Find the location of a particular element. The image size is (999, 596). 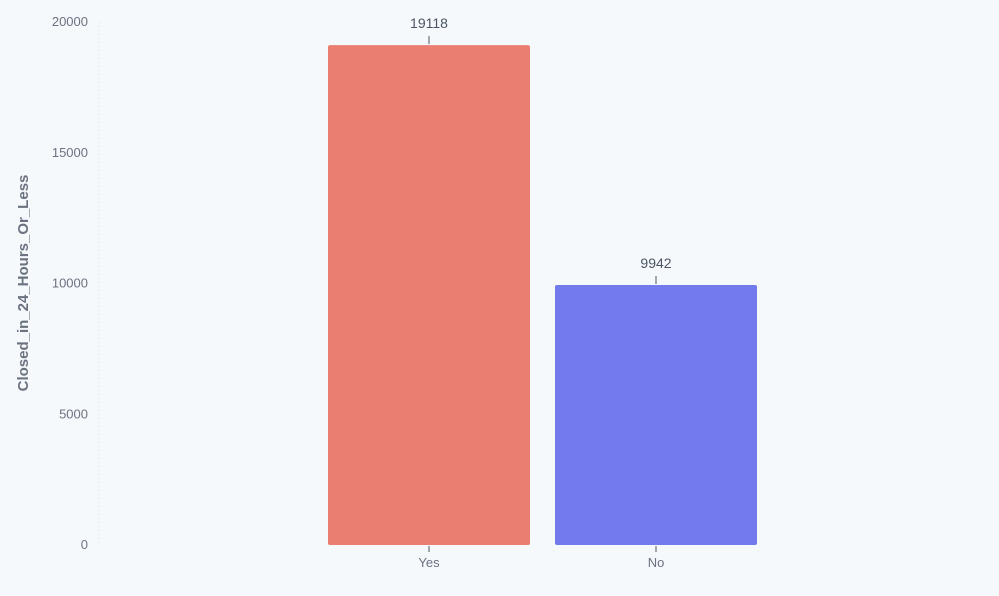

y-axis: 0 5000 10000 15000 20000 is located at coordinates (76, 283).